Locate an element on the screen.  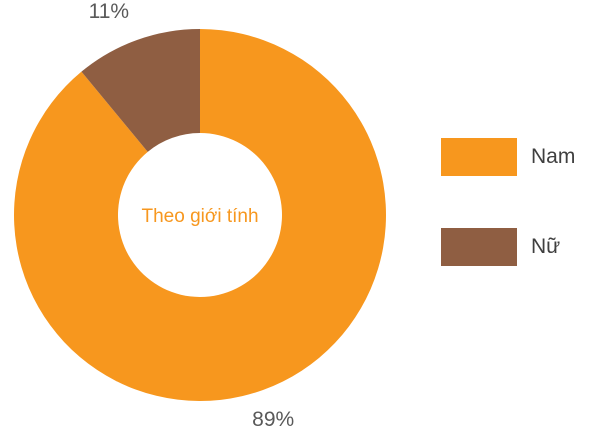
legend-item-nu: Nữ is located at coordinates (508, 247).